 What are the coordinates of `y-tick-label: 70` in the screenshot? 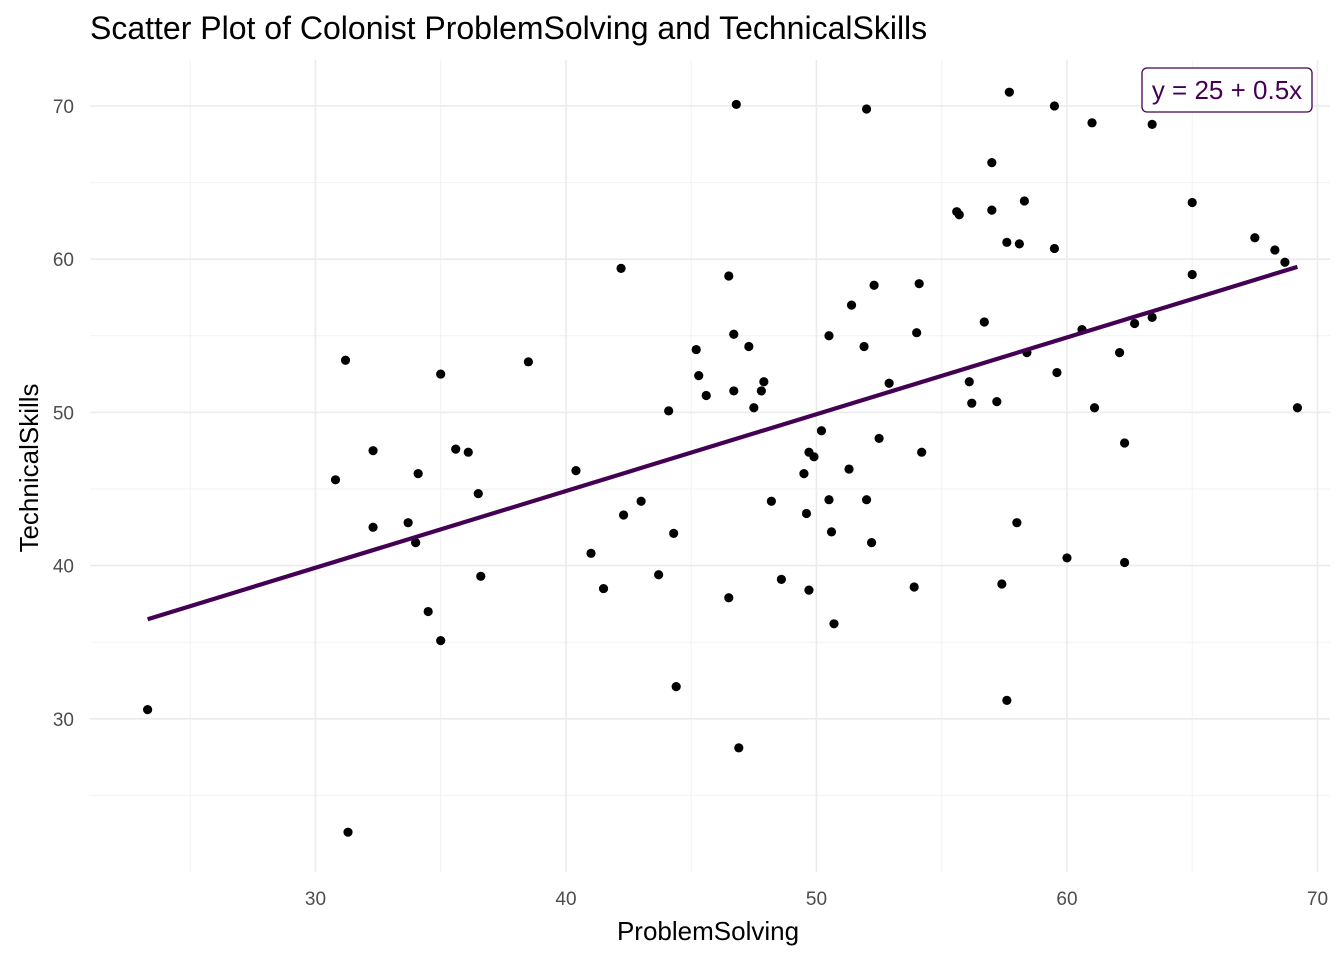 It's located at (63, 107).